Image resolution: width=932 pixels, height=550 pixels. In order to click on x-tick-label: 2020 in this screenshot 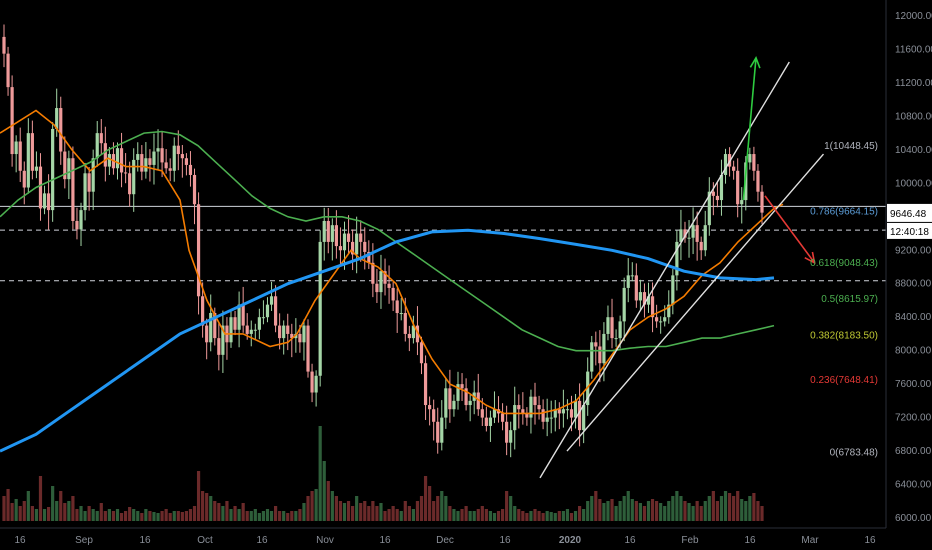, I will do `click(570, 540)`.